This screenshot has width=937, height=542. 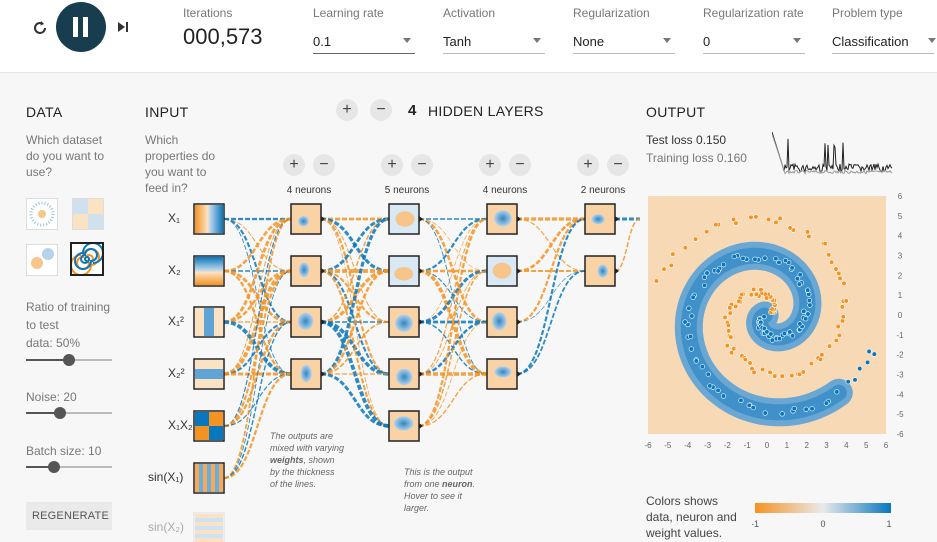 I want to click on add-neuron-button-layer-4: +, so click(x=588, y=165).